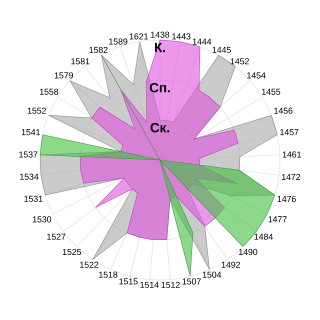  I want to click on spoke-label: 1531, so click(33, 199).